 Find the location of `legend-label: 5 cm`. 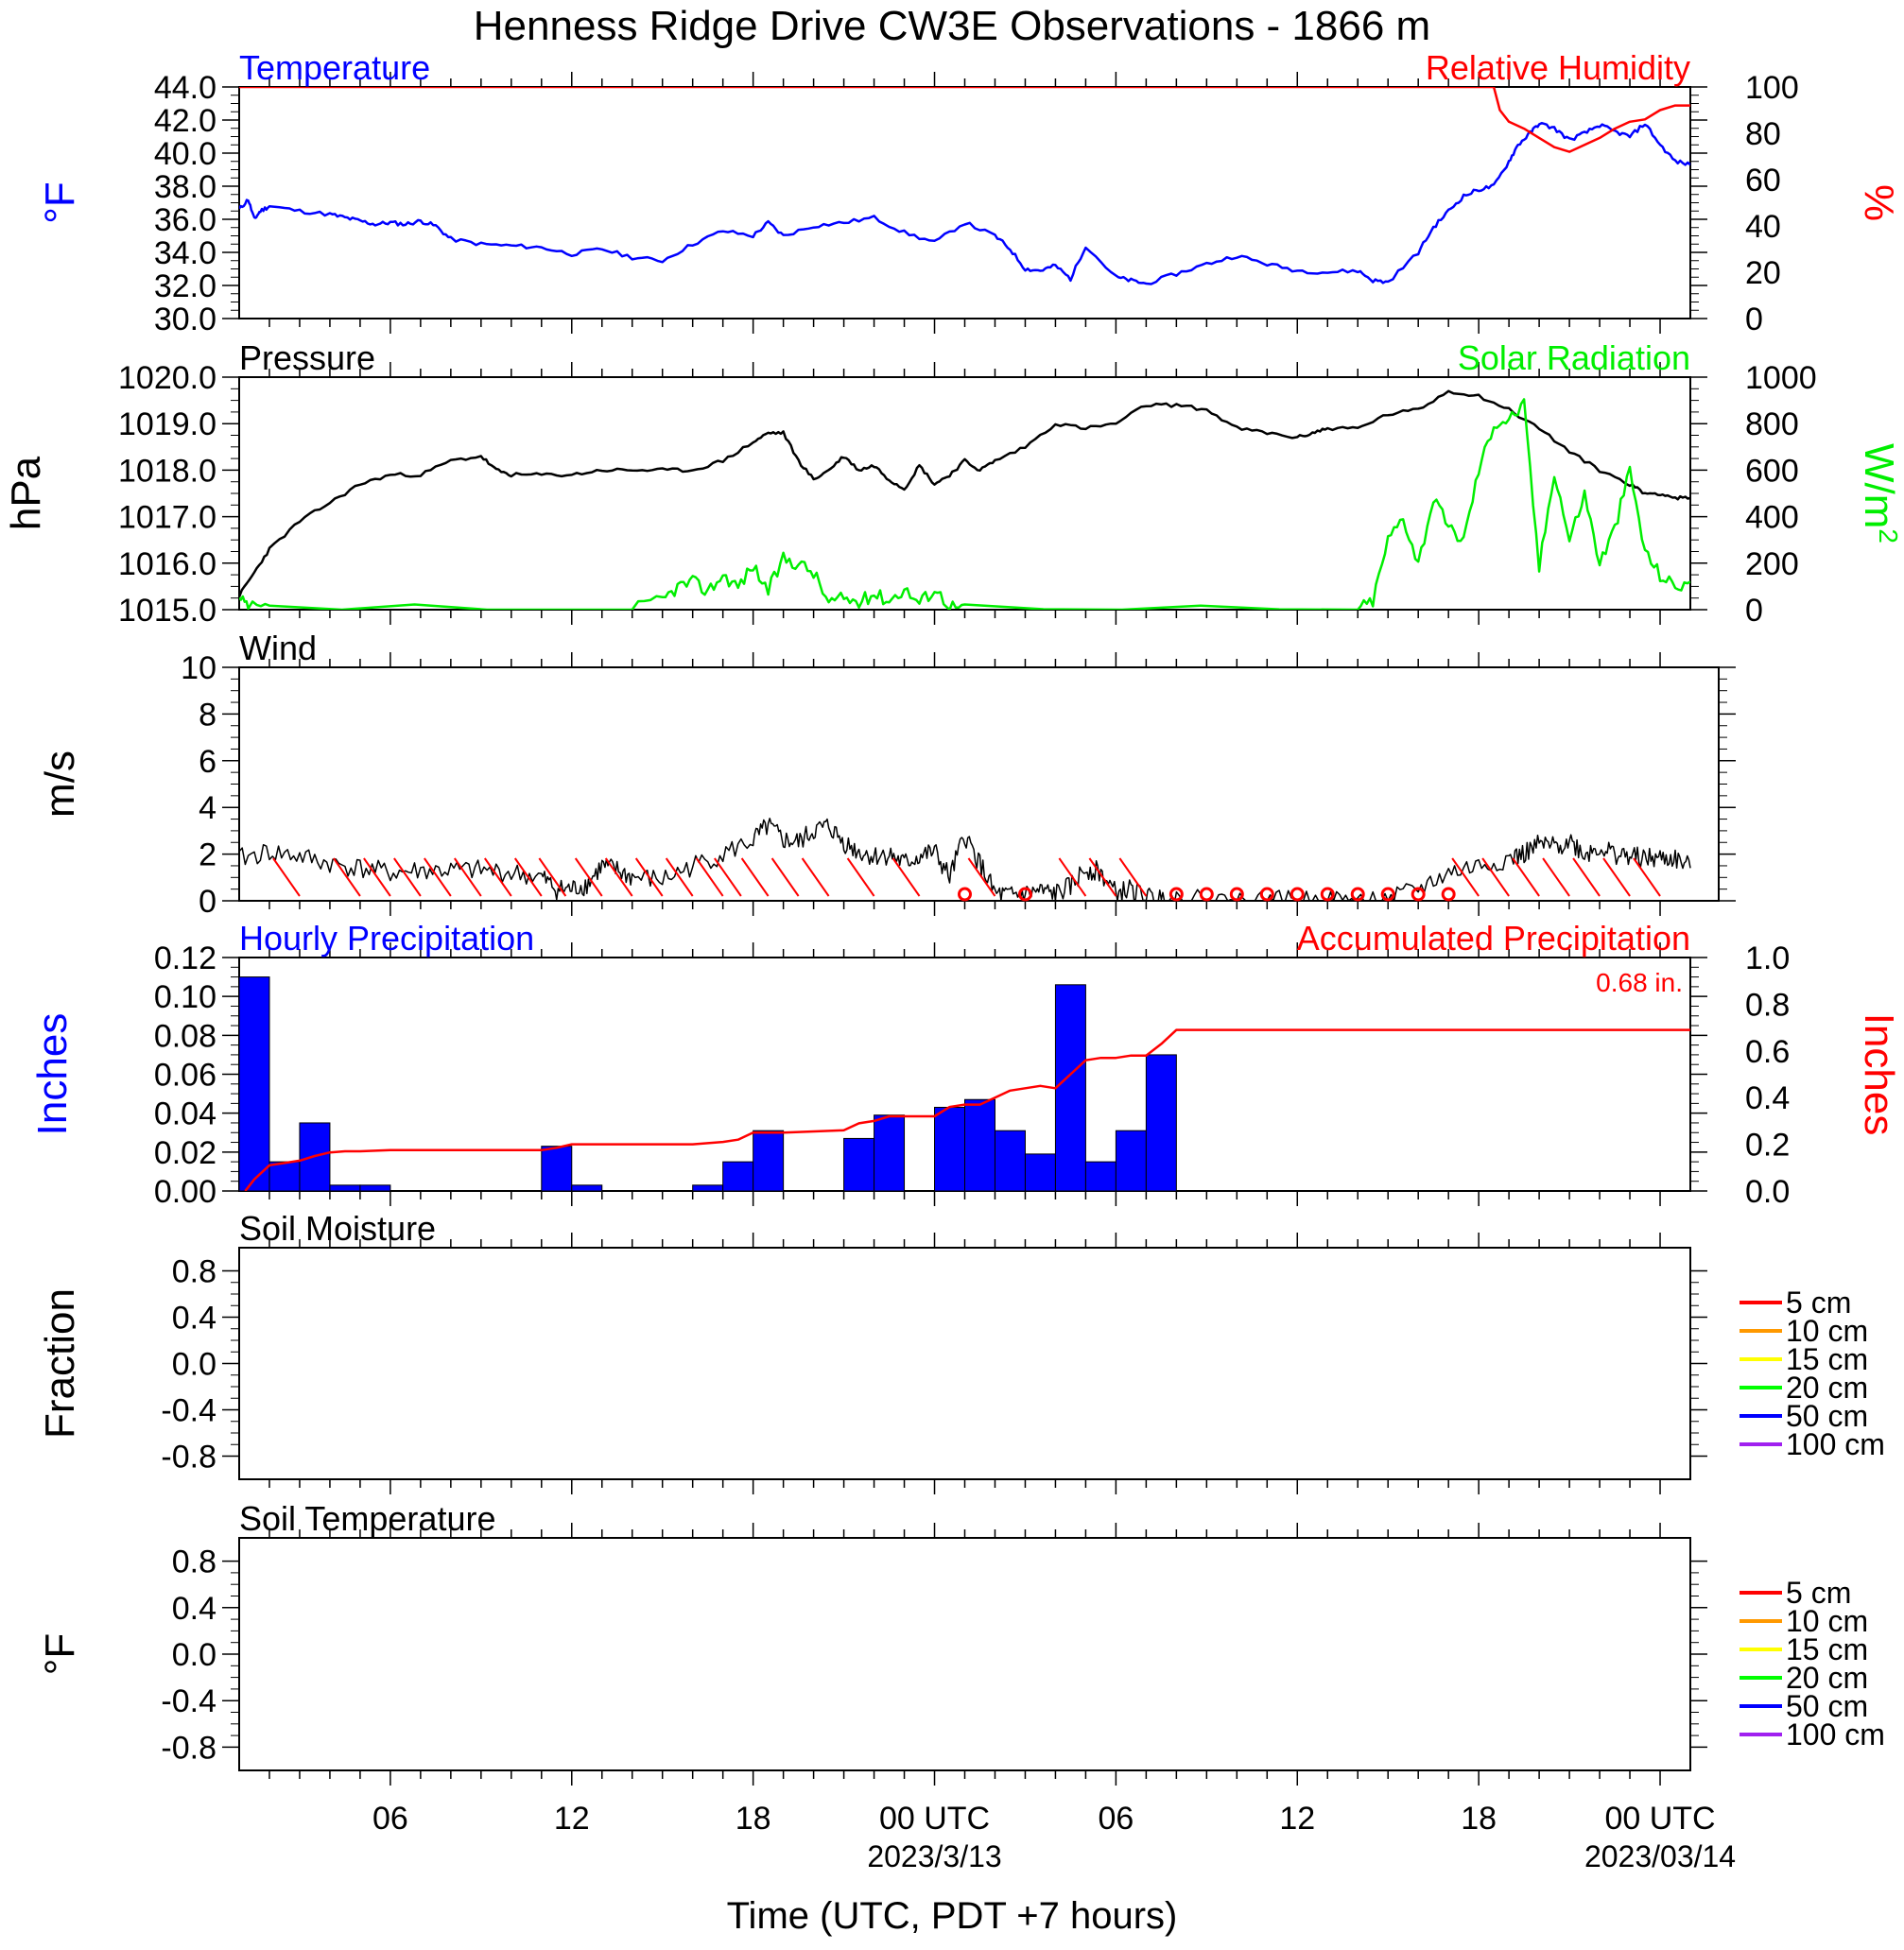

legend-label: 5 cm is located at coordinates (1818, 1303).